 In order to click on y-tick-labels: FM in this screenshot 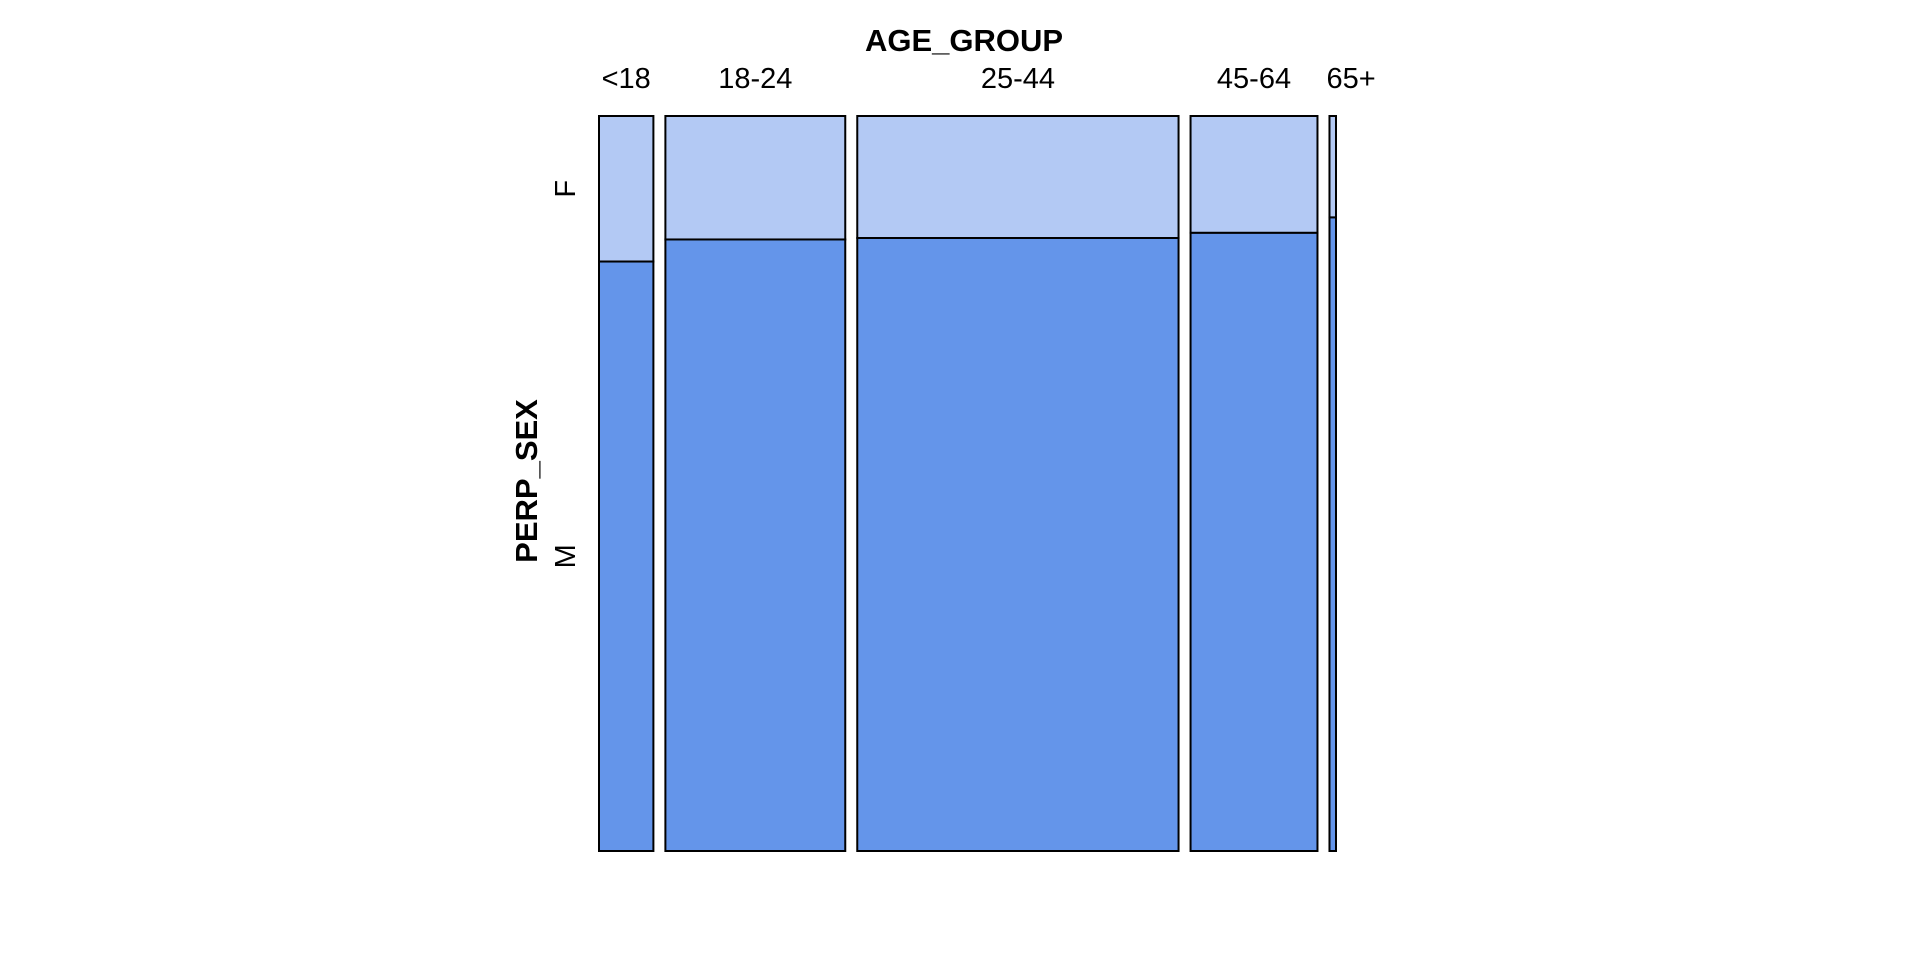, I will do `click(566, 374)`.